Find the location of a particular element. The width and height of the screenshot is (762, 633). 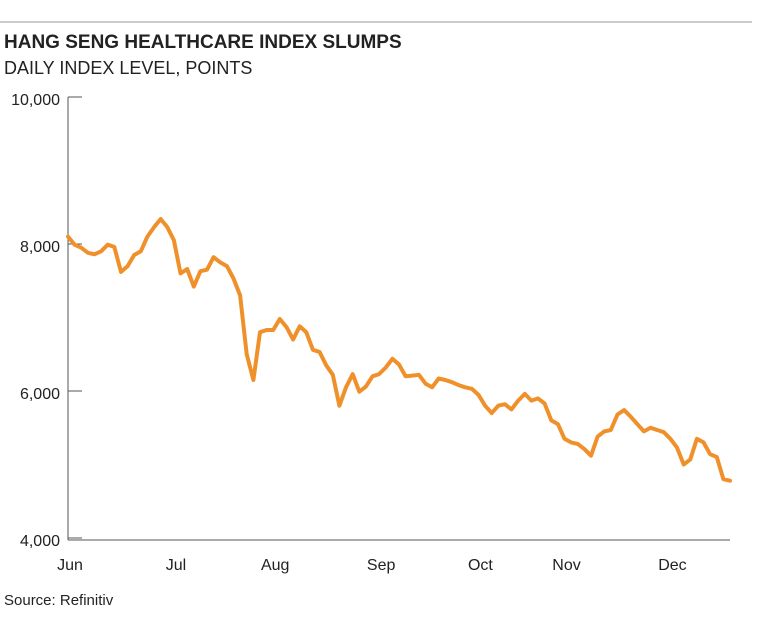

source: Source: Refinitiv is located at coordinates (59, 600).